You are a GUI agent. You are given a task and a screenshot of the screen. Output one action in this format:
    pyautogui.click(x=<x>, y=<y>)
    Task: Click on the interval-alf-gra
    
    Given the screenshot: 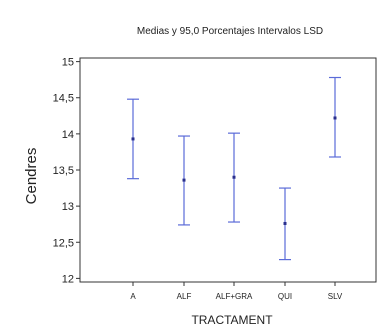 What is the action you would take?
    pyautogui.click(x=234, y=177)
    